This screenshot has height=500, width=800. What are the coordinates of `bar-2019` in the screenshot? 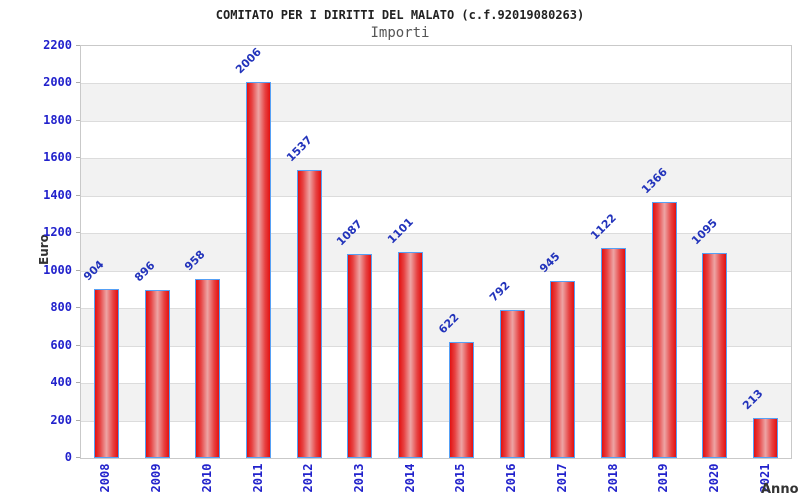 It's located at (664, 330).